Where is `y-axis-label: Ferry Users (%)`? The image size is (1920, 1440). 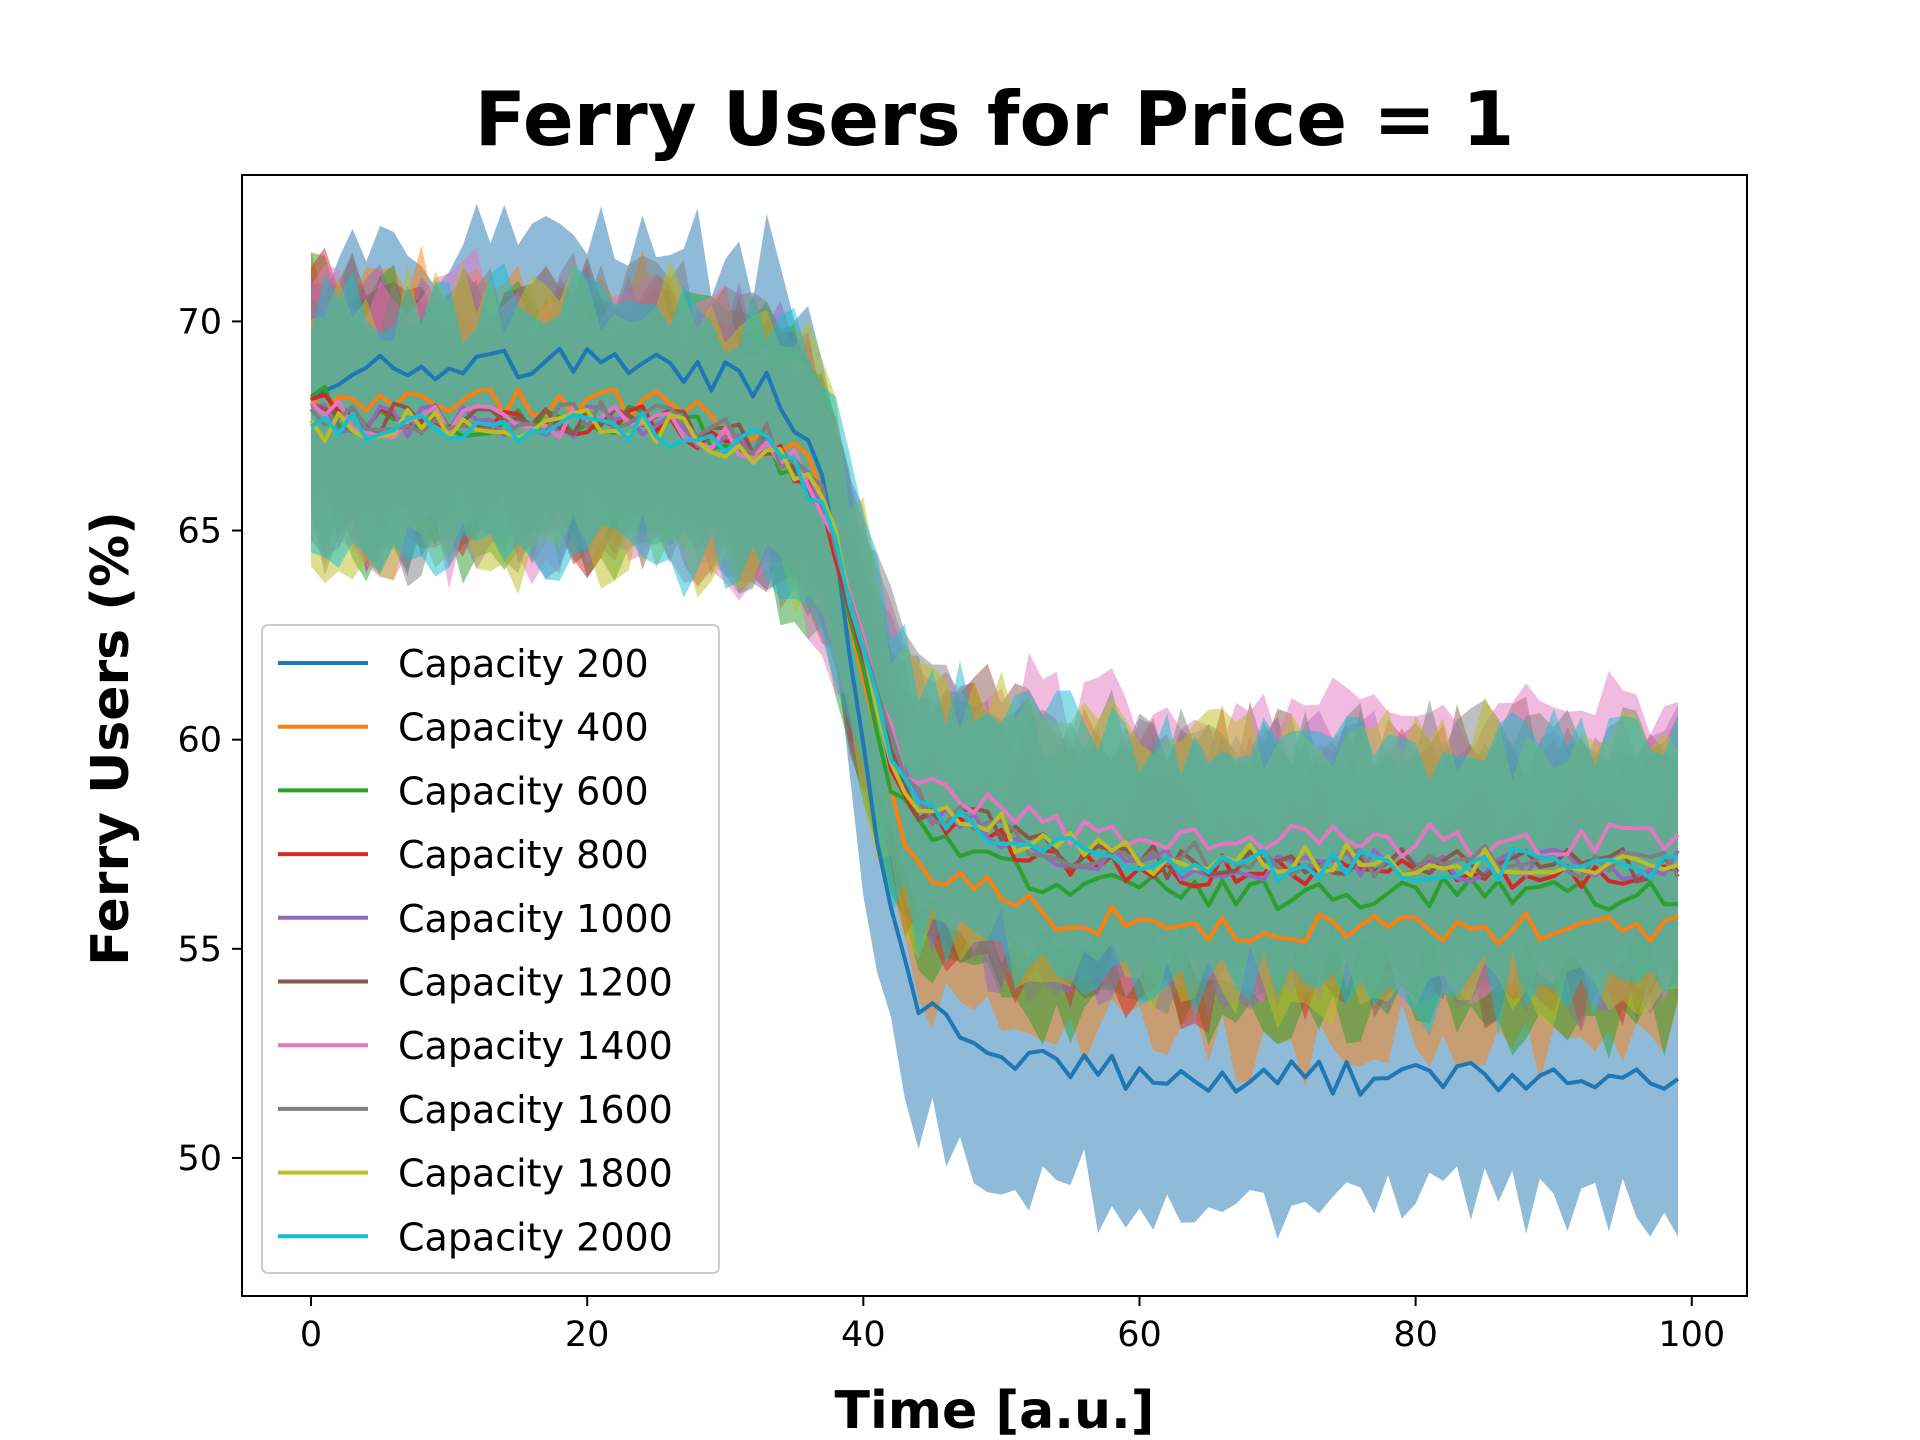
y-axis-label: Ferry Users (%) is located at coordinates (111, 738).